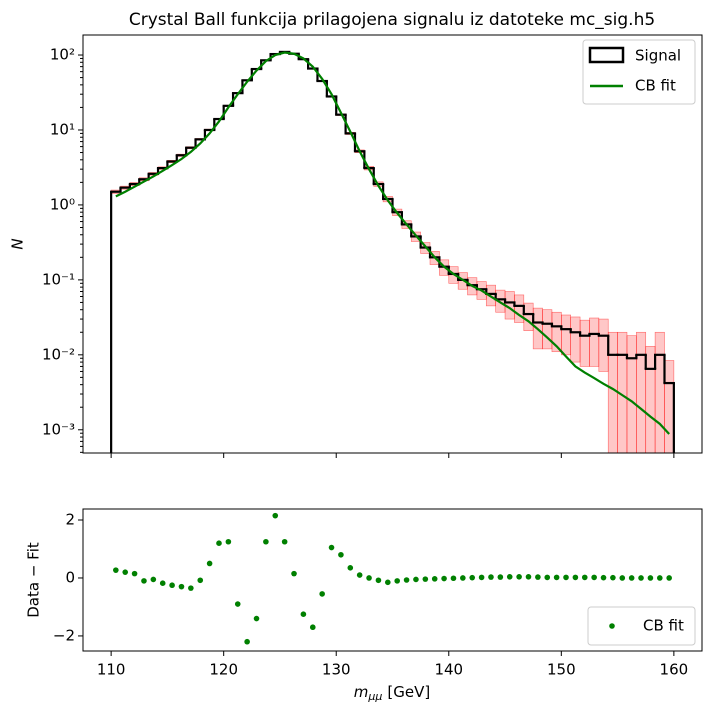 The image size is (713, 716). Describe the element at coordinates (641, 626) in the screenshot. I see `legend-box` at that location.